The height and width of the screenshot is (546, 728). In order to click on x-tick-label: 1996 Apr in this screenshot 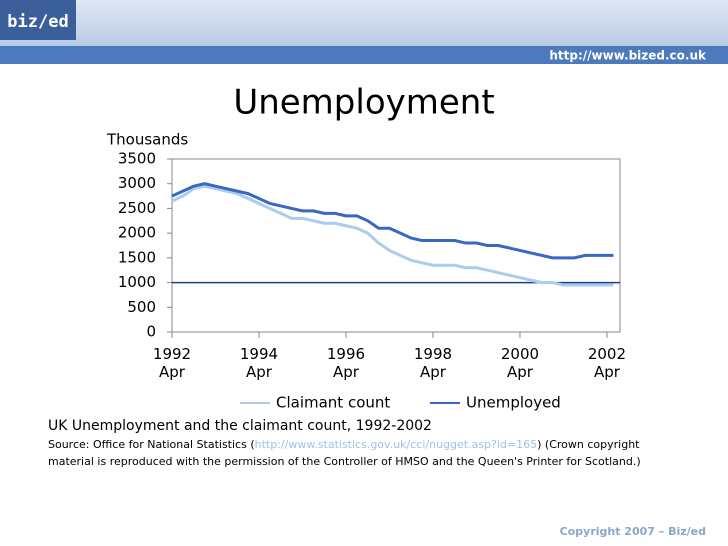, I will do `click(346, 363)`.